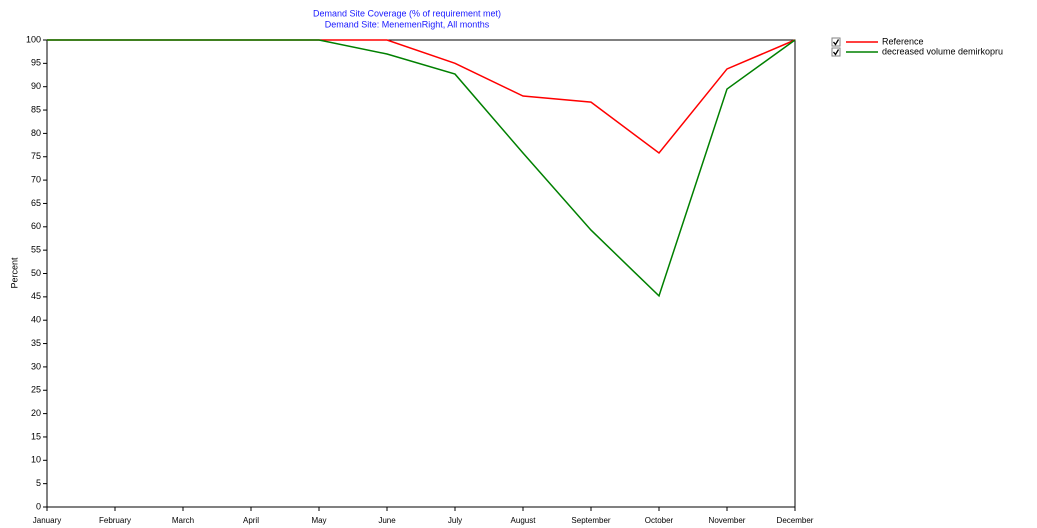  Describe the element at coordinates (455, 520) in the screenshot. I see `x-tick-label: July` at that location.